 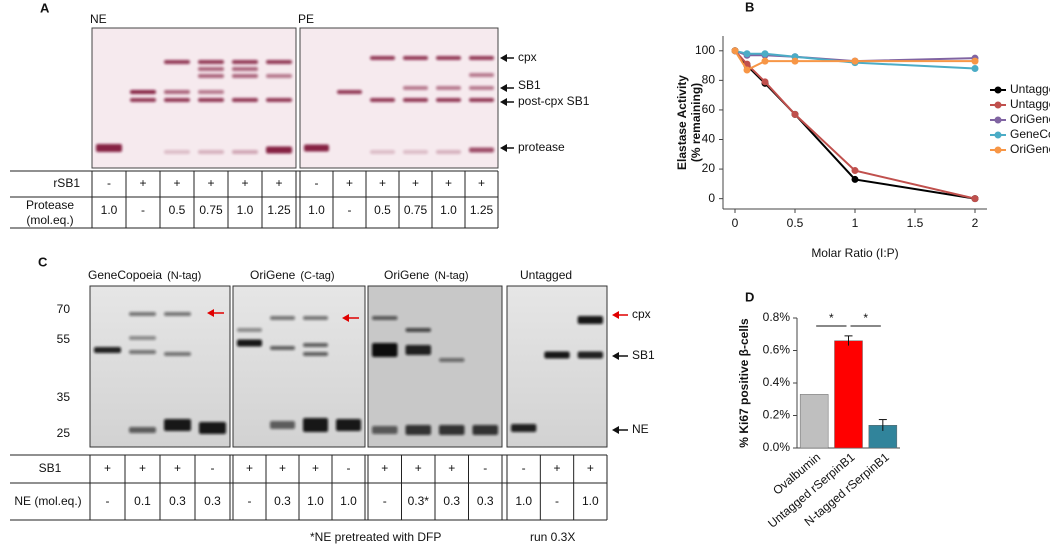 What do you see at coordinates (915, 223) in the screenshot?
I see `x-tick-label: 1.5` at bounding box center [915, 223].